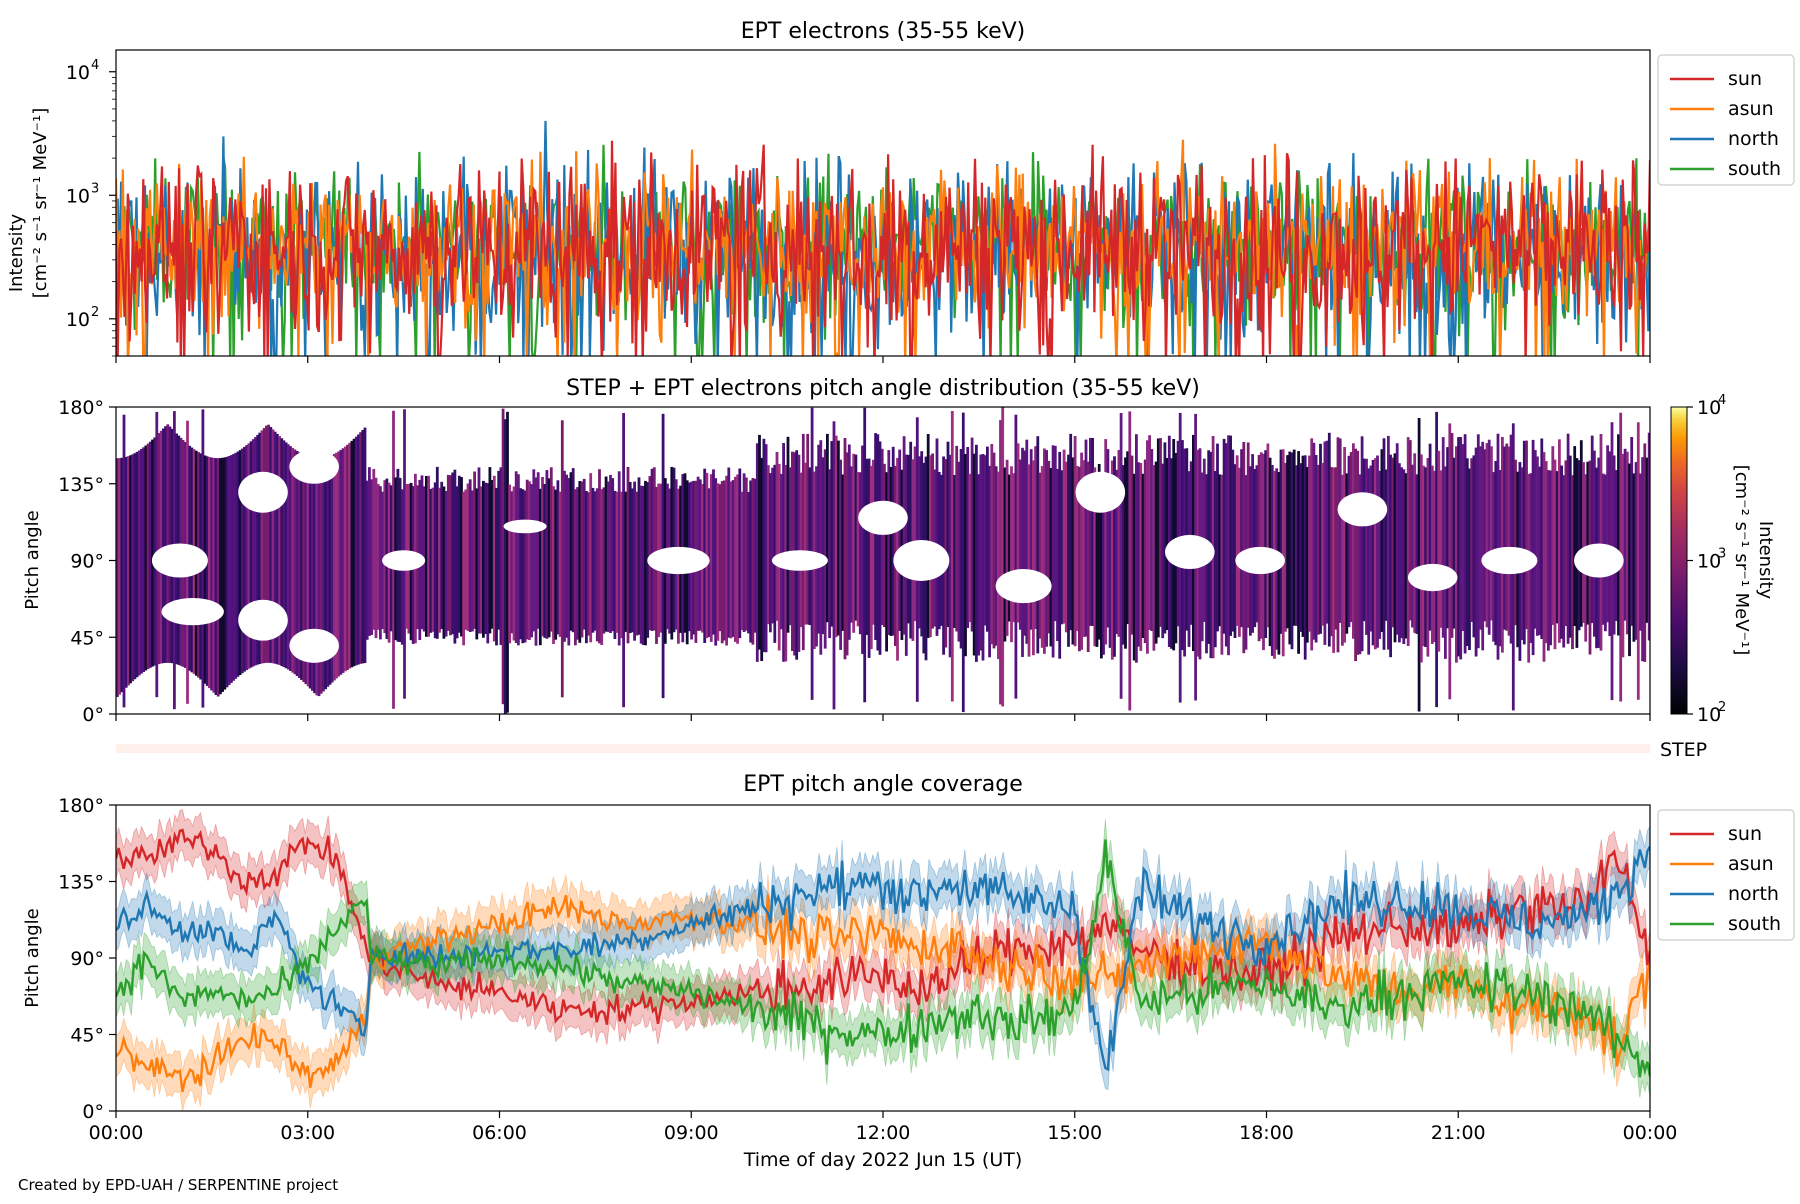  I want to click on legend-label-north: north, so click(1753, 894).